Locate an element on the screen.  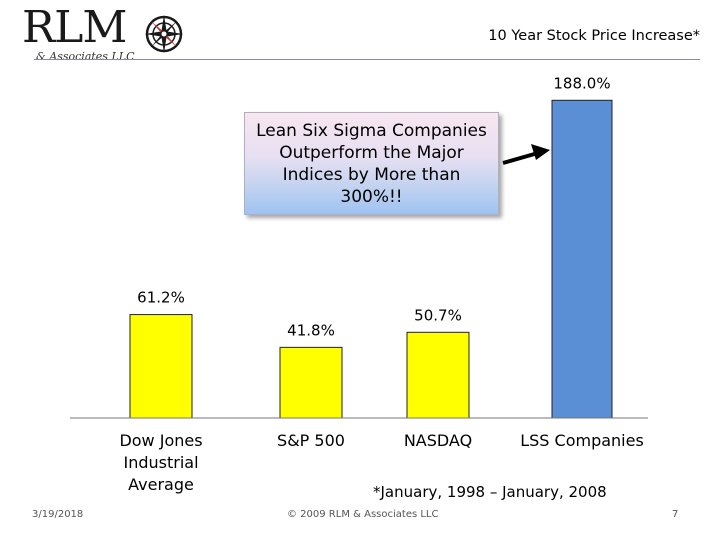
category-label-1: Average is located at coordinates (161, 484).